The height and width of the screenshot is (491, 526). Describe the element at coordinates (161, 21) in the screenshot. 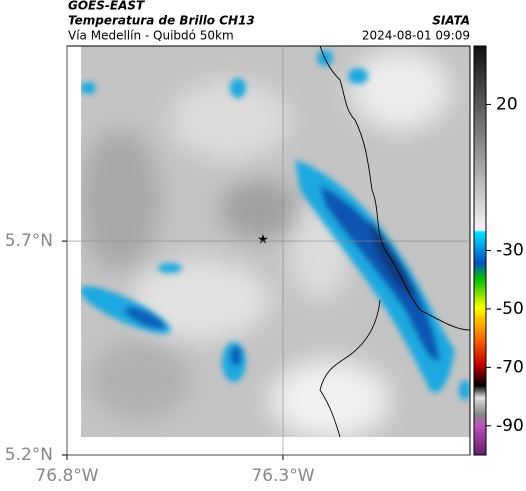

I see `subtitle: Temperatura de Brillo CH13` at that location.